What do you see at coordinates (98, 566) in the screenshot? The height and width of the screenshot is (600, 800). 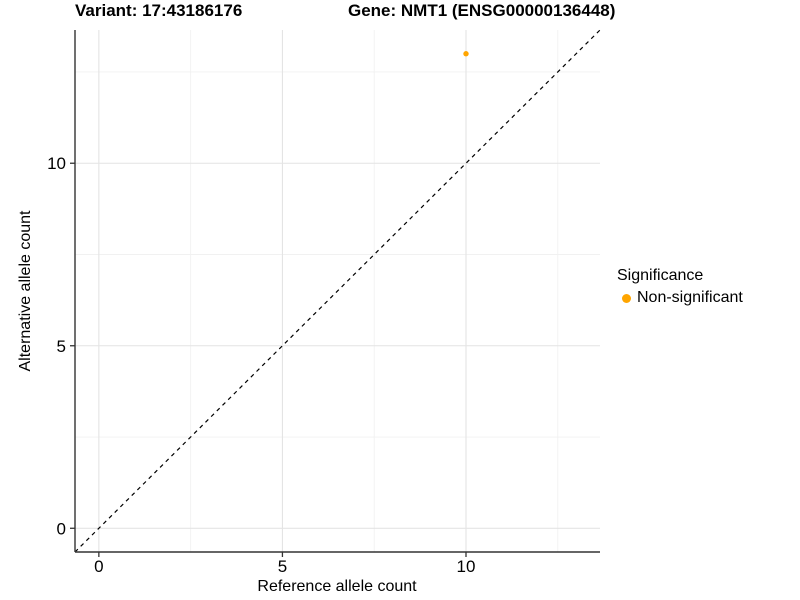 I see `x-tick-label: 0` at bounding box center [98, 566].